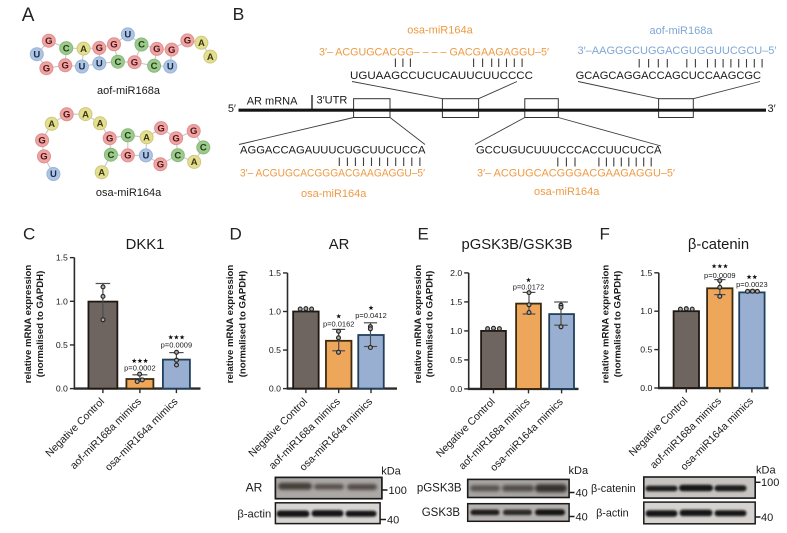 This screenshot has height=533, width=787. What do you see at coordinates (569, 151) in the screenshot?
I see `svg-text: GCCUGUCUUUCCCACCUUCUCCA` at bounding box center [569, 151].